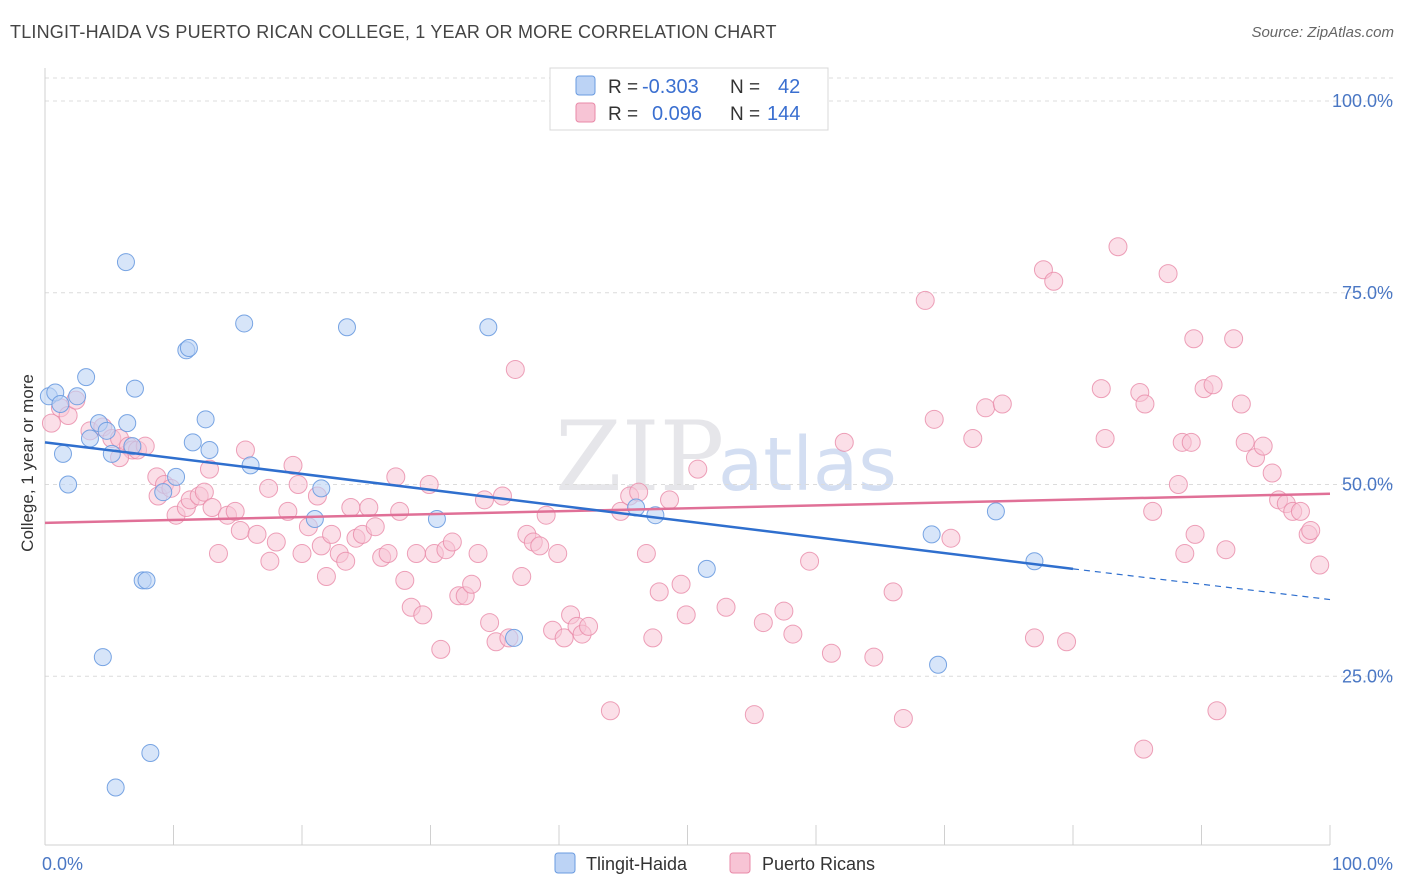 This screenshot has height=892, width=1406. I want to click on series-legend: Tlingit-Haida Puerto Ricans, so click(714, 863).